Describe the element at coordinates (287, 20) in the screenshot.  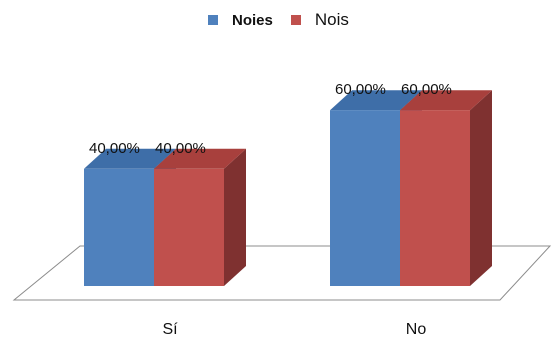
I see `legend: Noies Nois` at that location.